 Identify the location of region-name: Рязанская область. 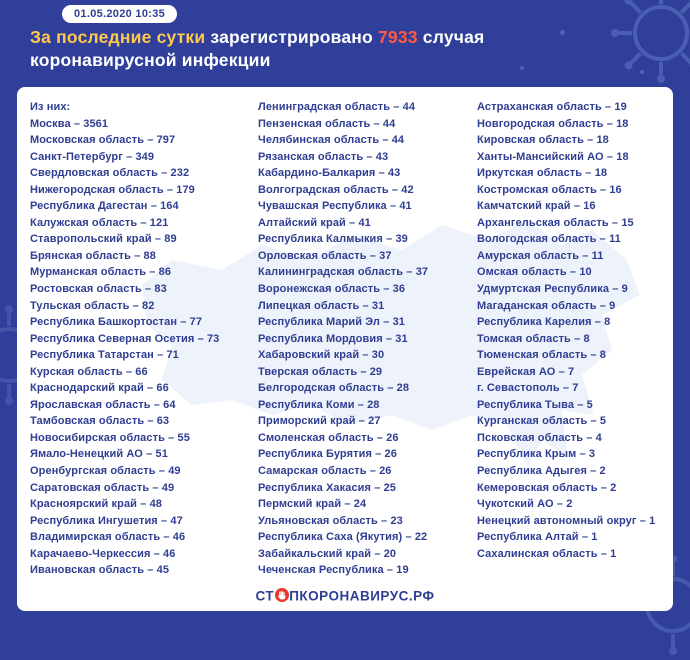
(310, 157).